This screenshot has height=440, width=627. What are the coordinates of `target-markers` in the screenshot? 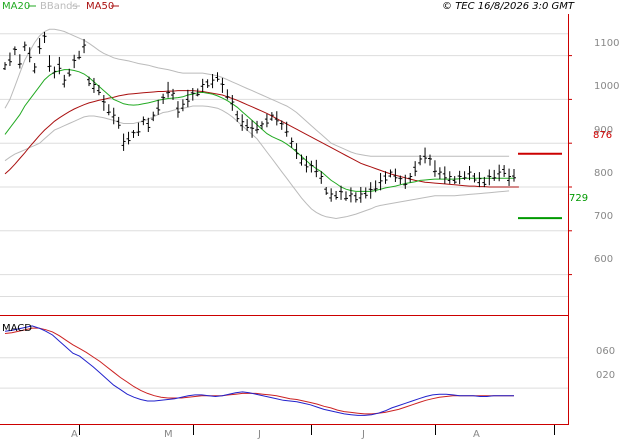 It's located at (540, 186).